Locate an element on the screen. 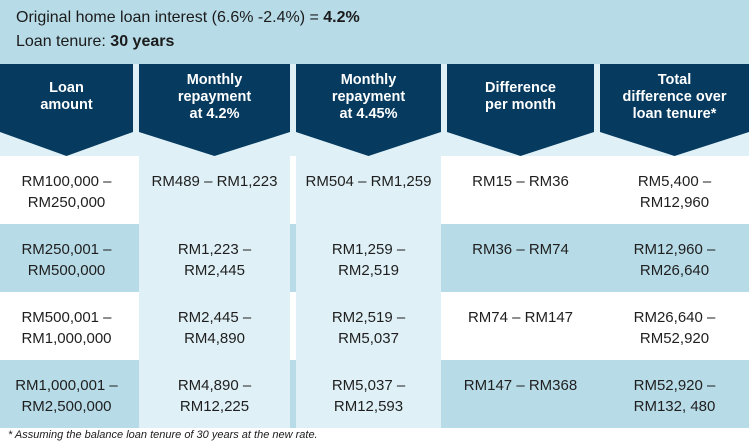  table-cell: RM15 – RM36 is located at coordinates (520, 190).